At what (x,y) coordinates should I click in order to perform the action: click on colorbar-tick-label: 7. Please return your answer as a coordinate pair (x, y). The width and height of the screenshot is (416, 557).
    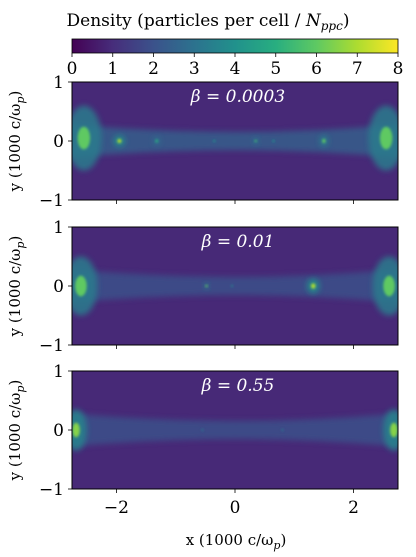
    Looking at the image, I should click on (357, 69).